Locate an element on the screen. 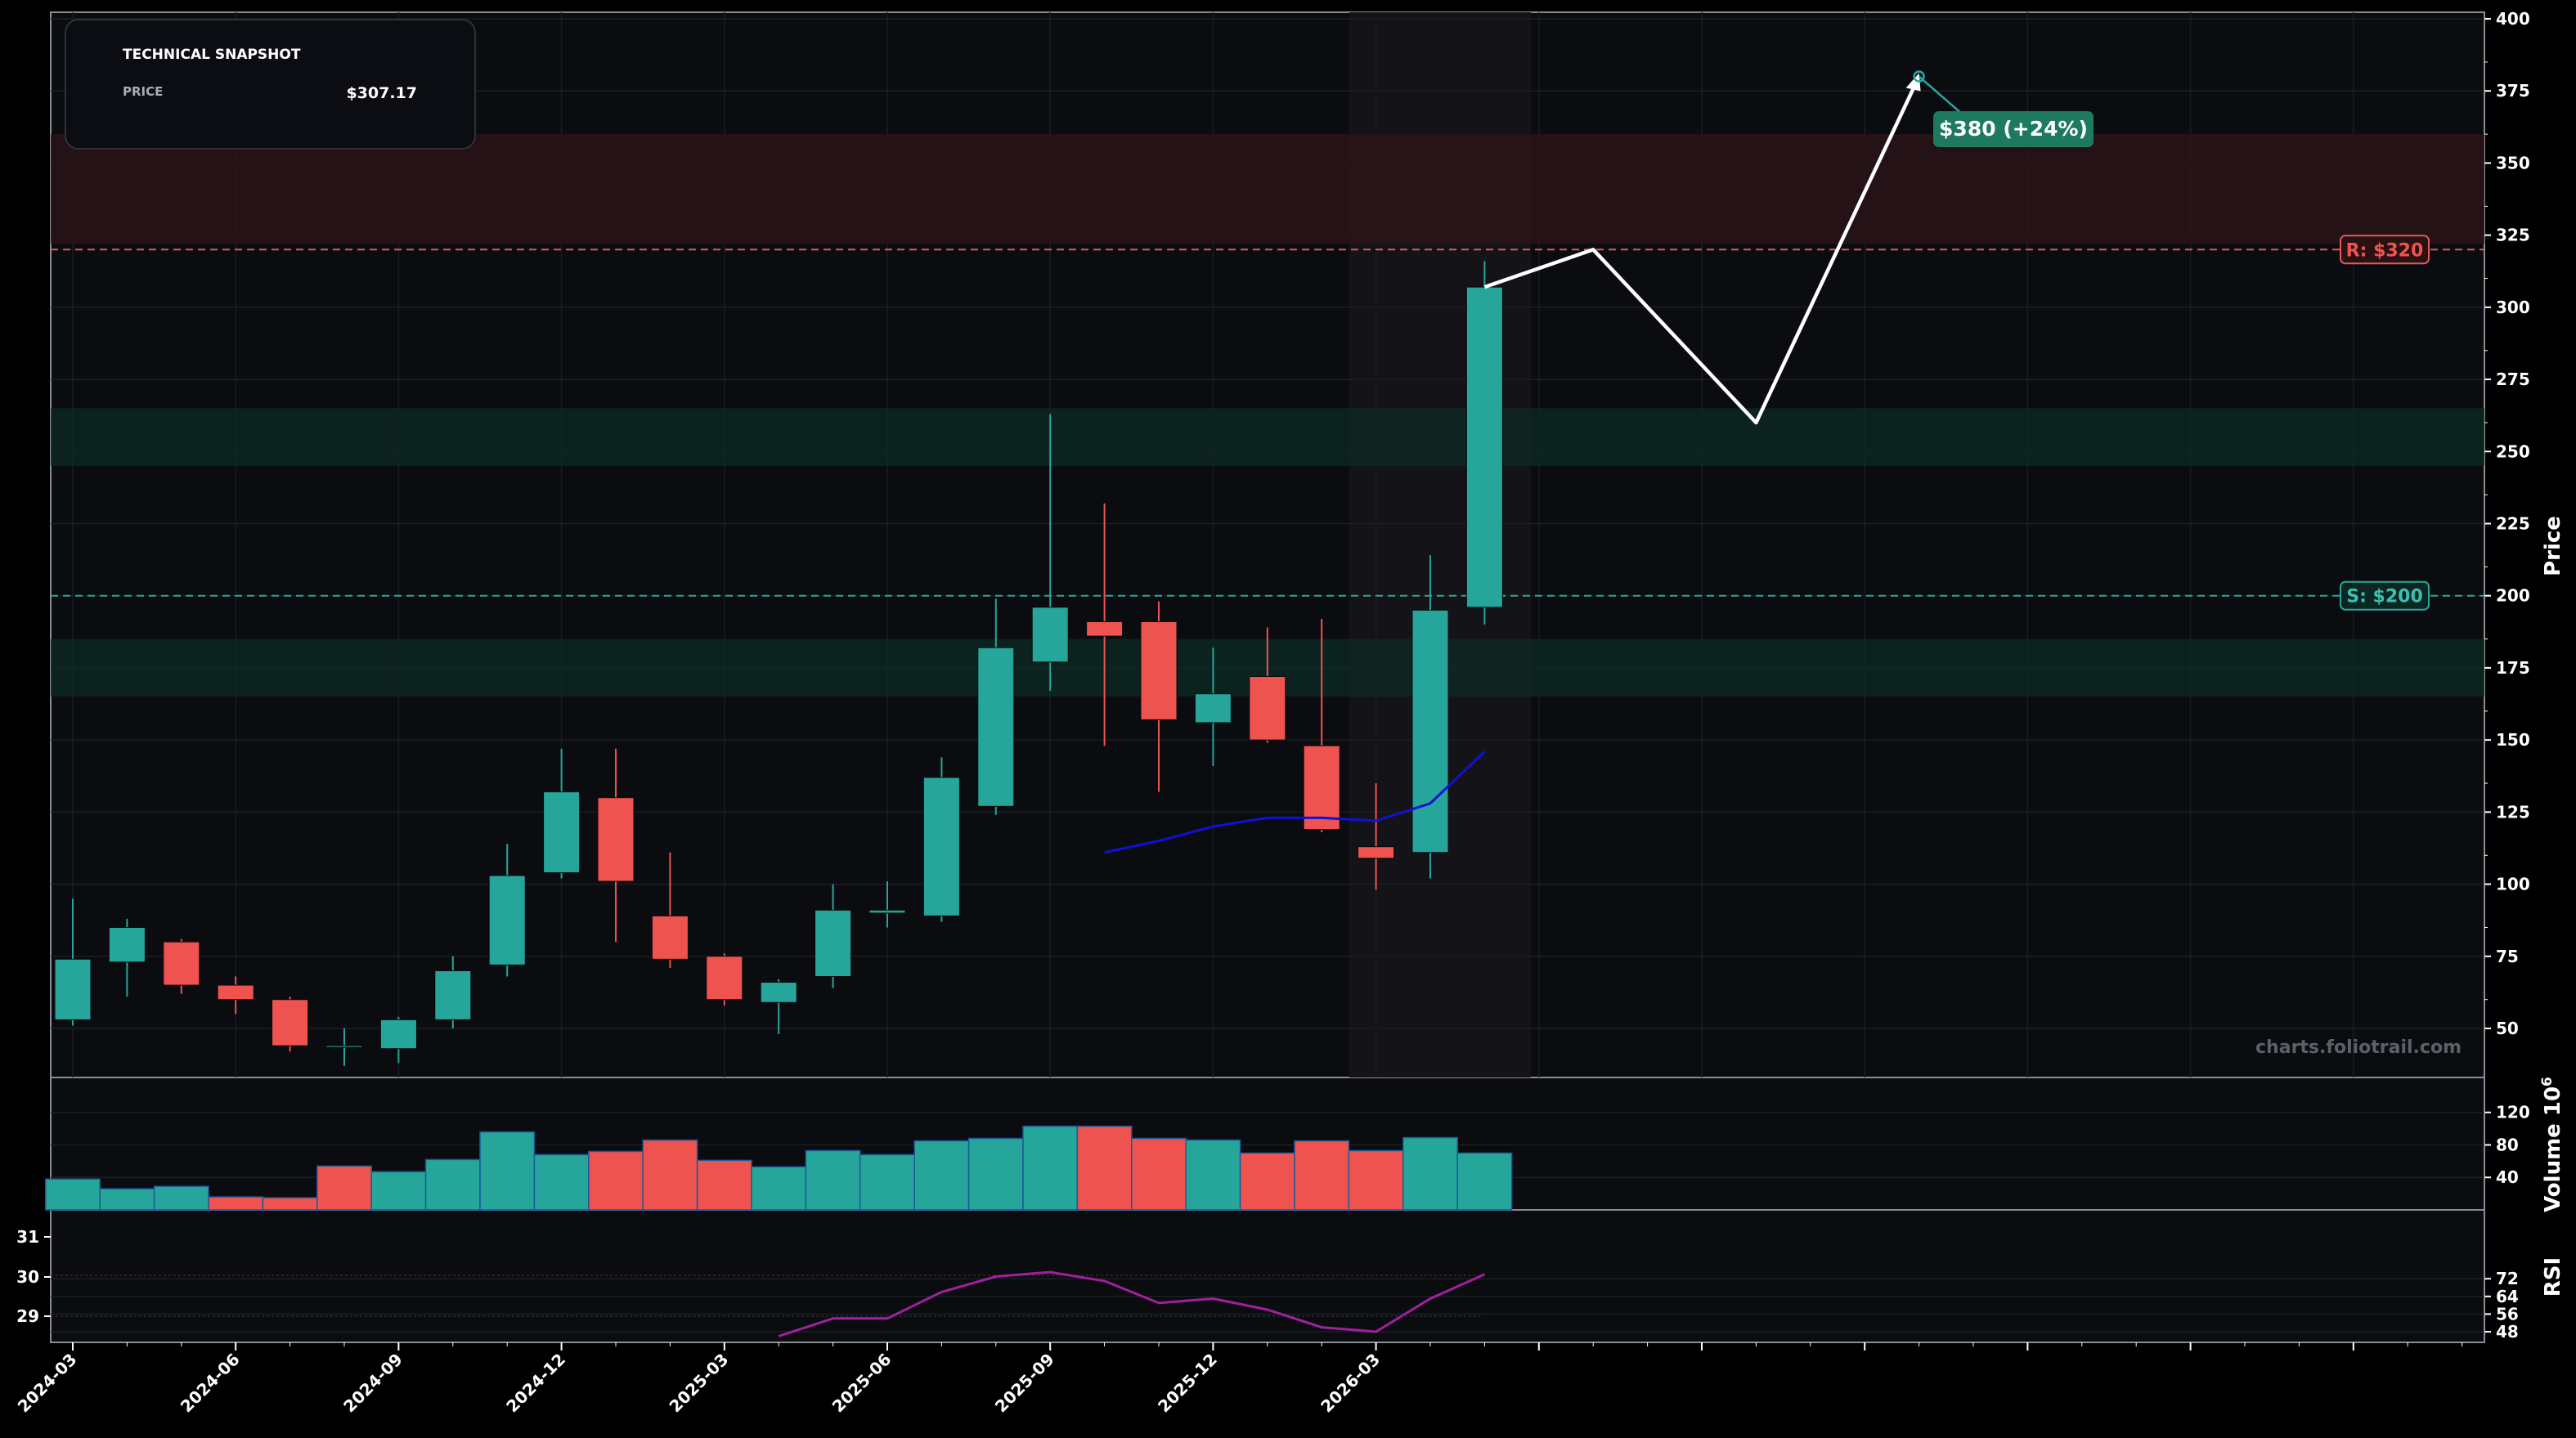 This screenshot has width=2576, height=1438. snapshot-price-label: PRICE is located at coordinates (143, 91).